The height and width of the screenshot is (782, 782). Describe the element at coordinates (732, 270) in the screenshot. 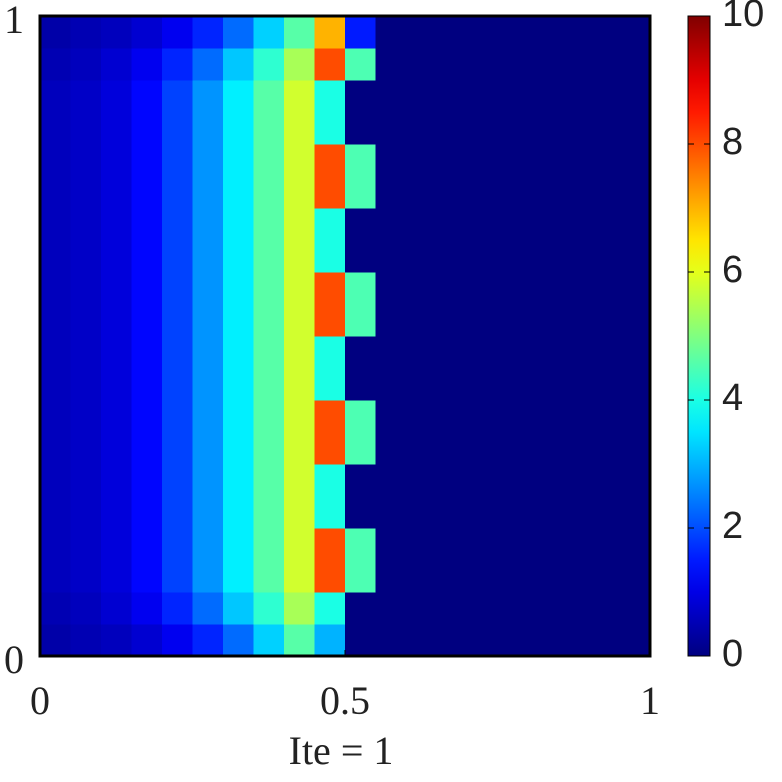

I see `colorbar-tick-label: 6` at that location.